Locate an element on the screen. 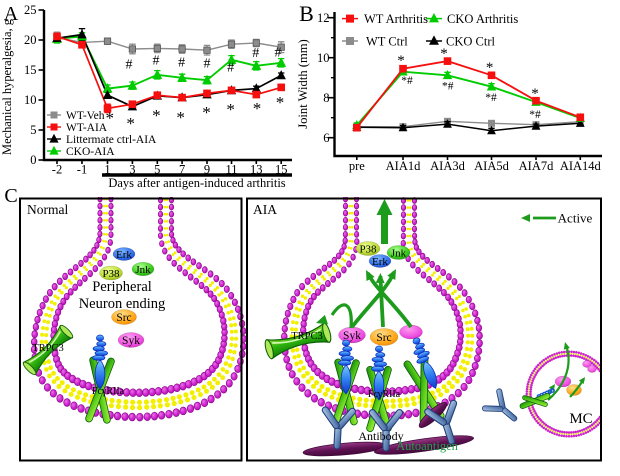 The width and height of the screenshot is (620, 476). svg-text: AIA3d is located at coordinates (447, 166).